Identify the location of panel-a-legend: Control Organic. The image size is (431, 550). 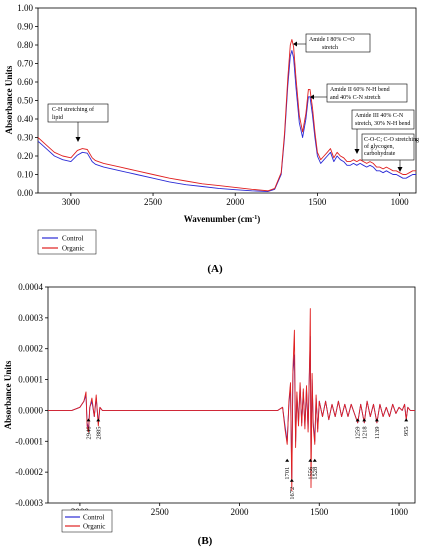
(67, 242).